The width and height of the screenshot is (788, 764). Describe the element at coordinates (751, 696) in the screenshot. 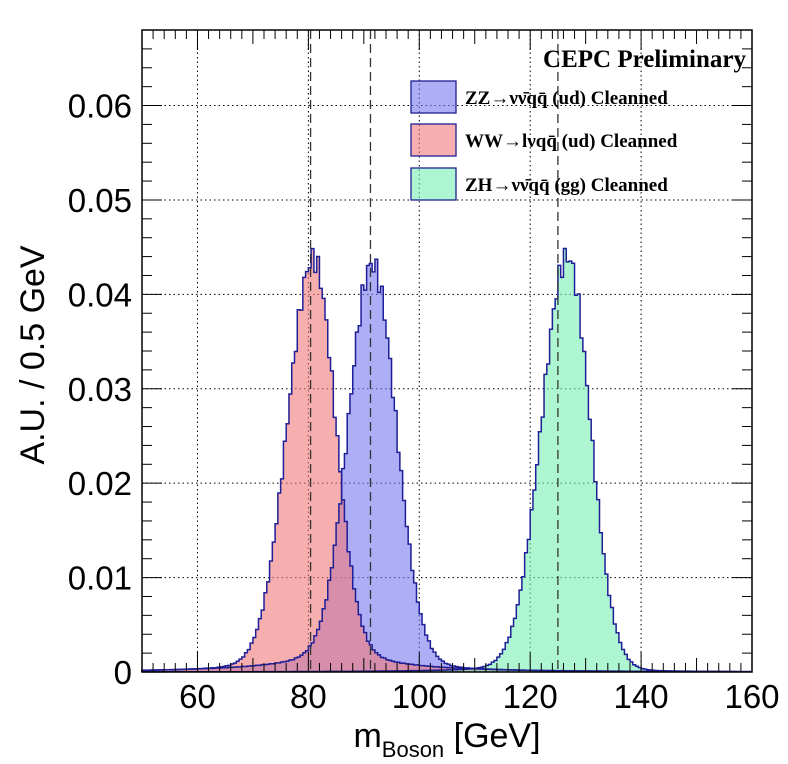

I see `x-tick-label: 160` at that location.